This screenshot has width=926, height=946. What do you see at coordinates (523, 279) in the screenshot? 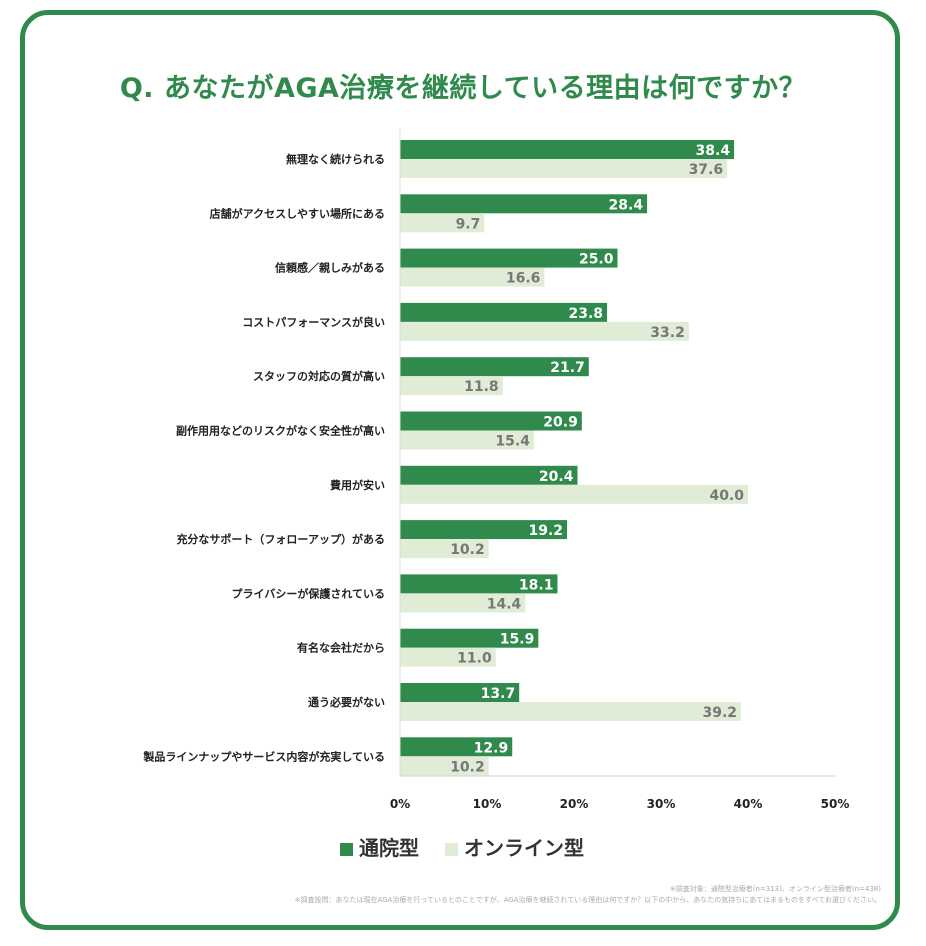
I see `data-label: 16.6` at bounding box center [523, 279].